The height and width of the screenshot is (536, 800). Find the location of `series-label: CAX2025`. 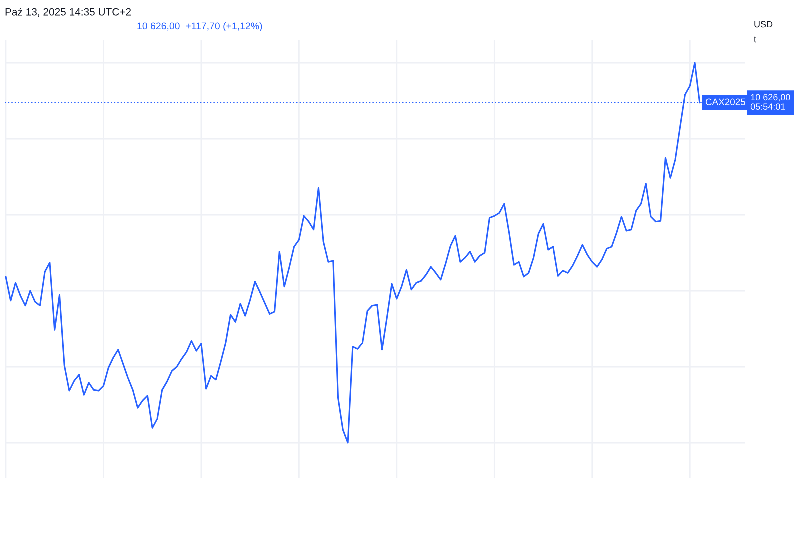

series-label: CAX2025 is located at coordinates (726, 102).